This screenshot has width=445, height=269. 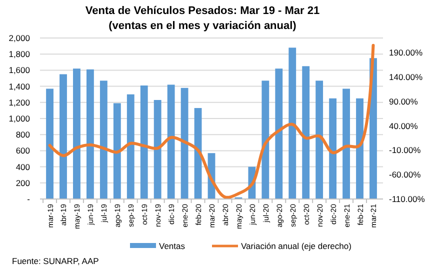 What do you see at coordinates (406, 77) in the screenshot?
I see `y2-tick-label: 140.00%` at bounding box center [406, 77].